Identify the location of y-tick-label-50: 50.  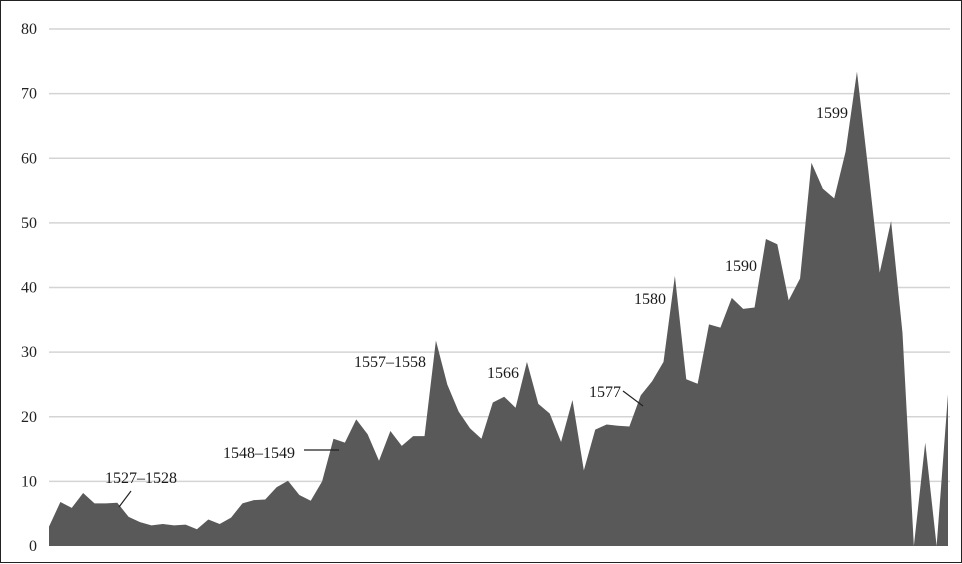
(29, 223).